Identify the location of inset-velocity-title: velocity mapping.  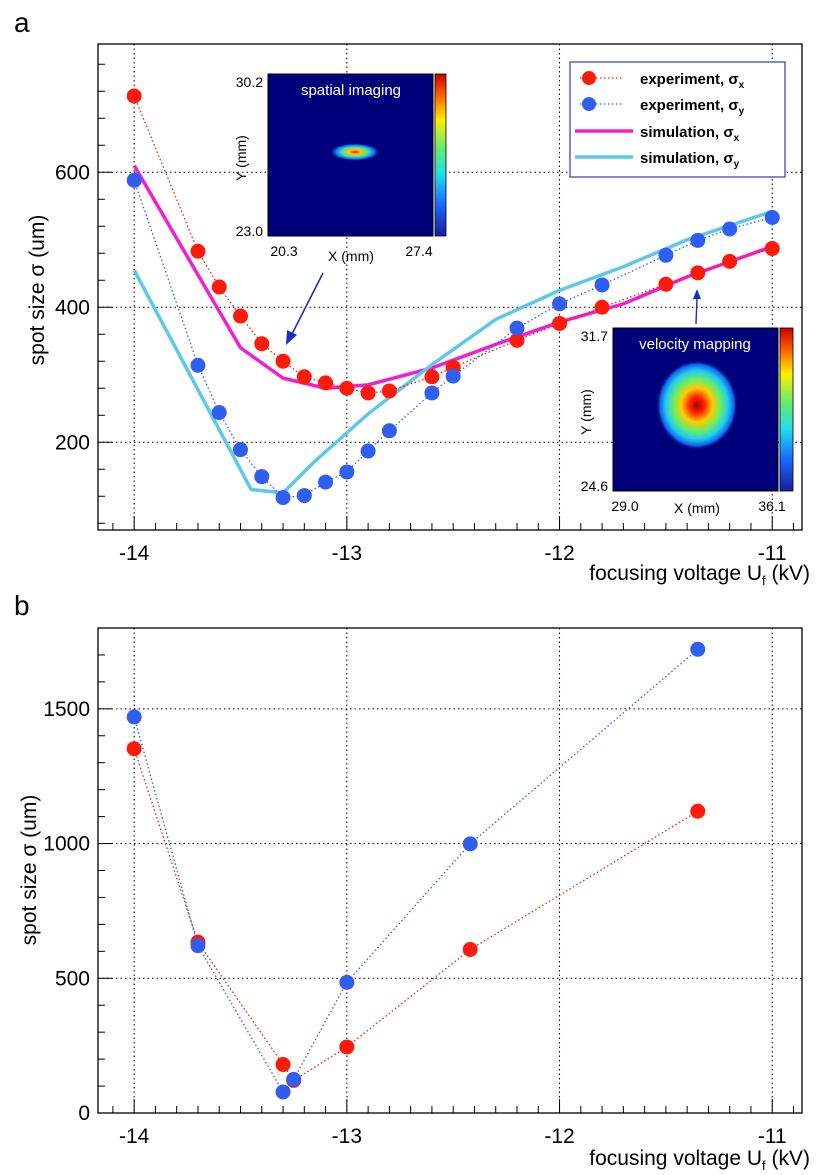
(695, 344).